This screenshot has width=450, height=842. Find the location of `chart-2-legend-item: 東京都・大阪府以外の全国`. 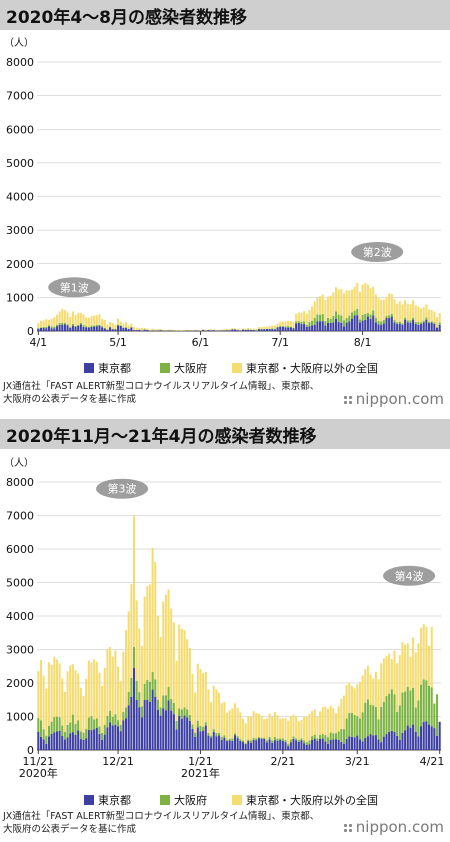

chart-2-legend-item: 東京都・大阪府以外の全国 is located at coordinates (305, 800).